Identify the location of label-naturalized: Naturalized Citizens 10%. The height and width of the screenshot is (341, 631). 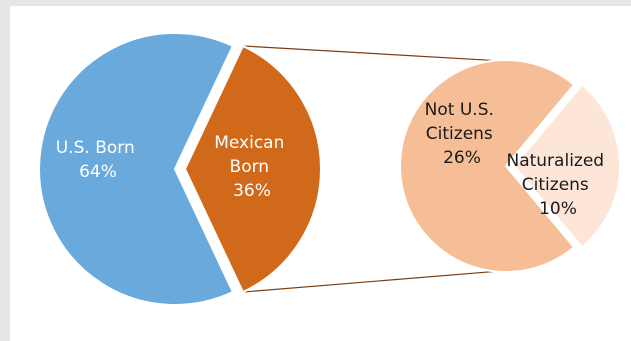
(557, 185).